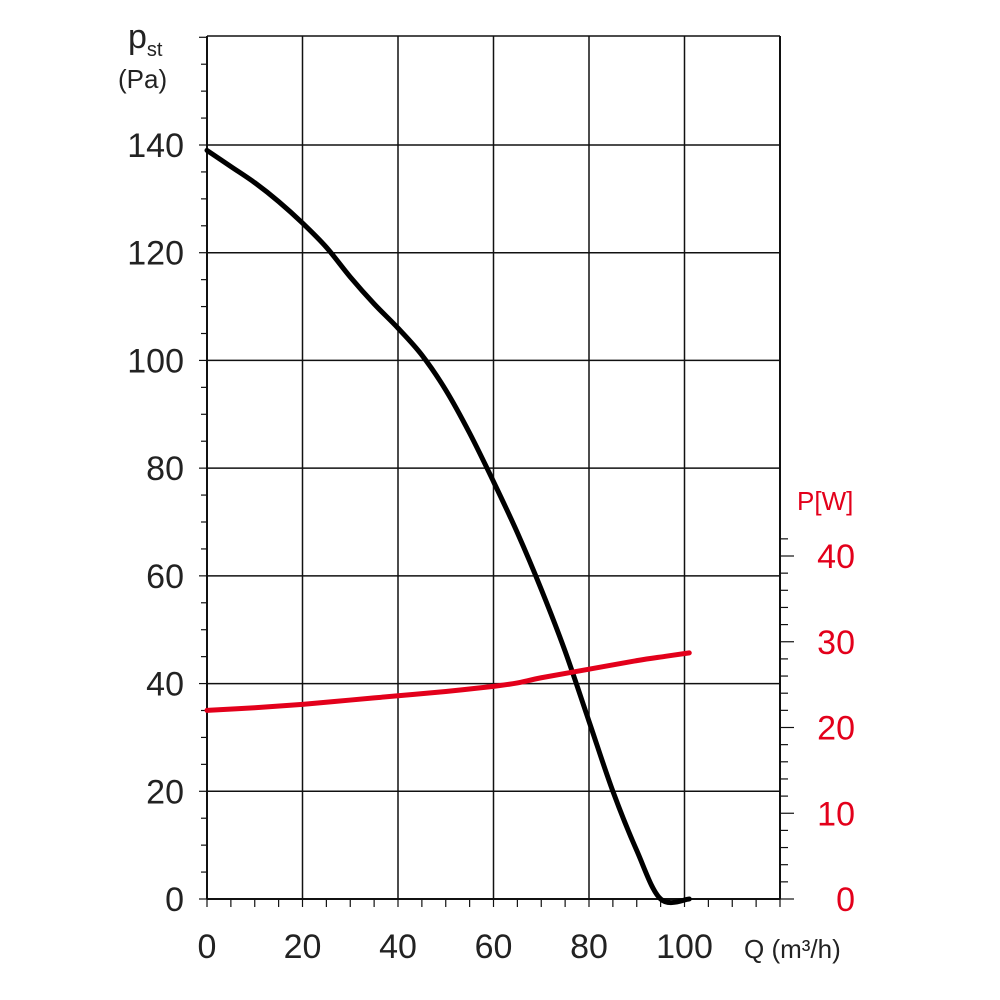 The height and width of the screenshot is (1000, 1000). I want to click on x-tick-label: 40, so click(398, 947).